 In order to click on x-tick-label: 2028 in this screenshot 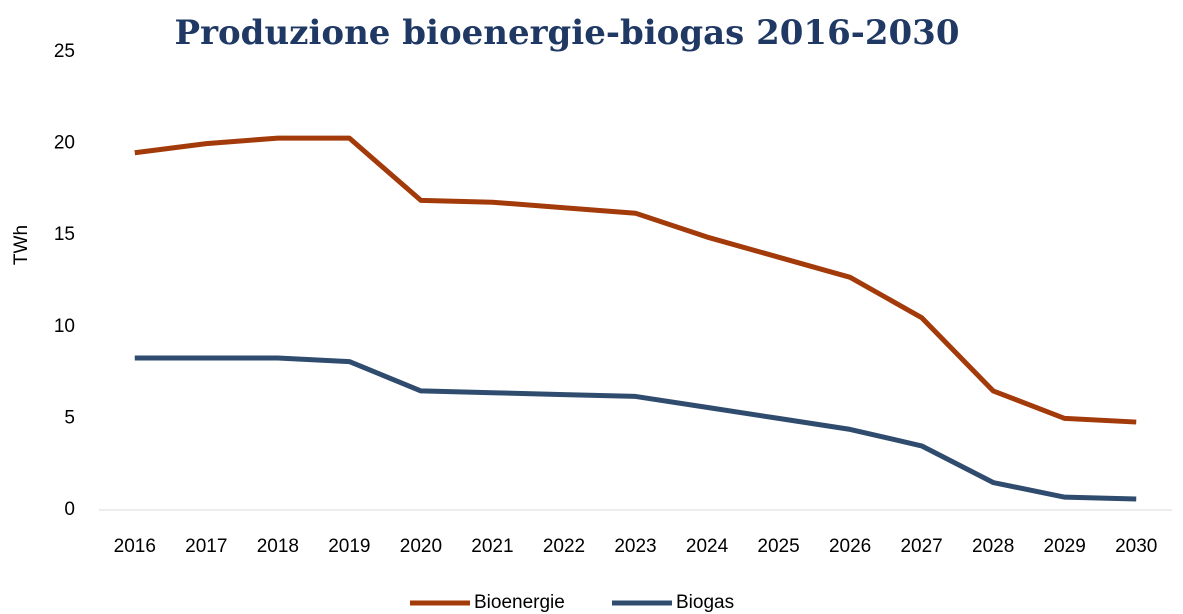, I will do `click(993, 546)`.